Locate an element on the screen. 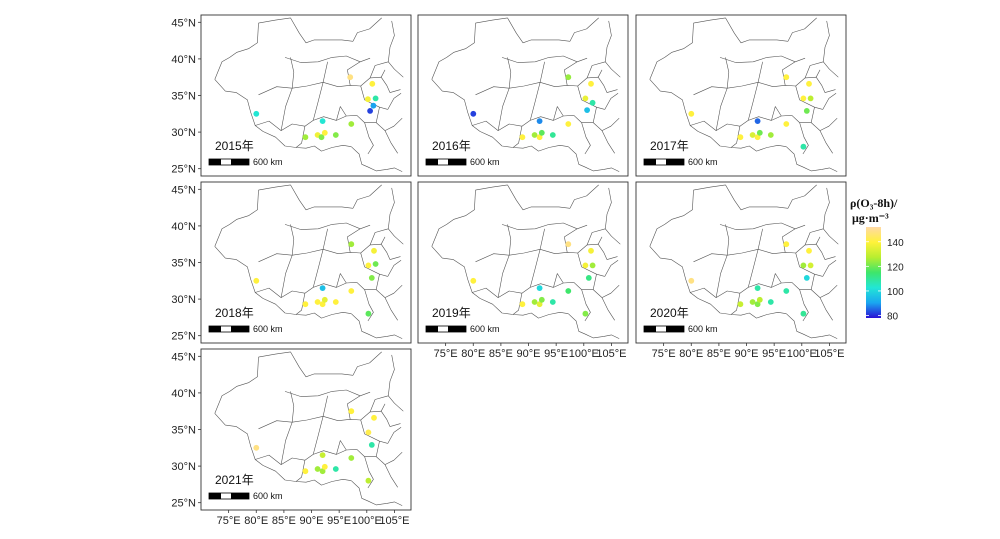 The image size is (1000, 539). lon-tick-label: 85°E is located at coordinates (719, 354).